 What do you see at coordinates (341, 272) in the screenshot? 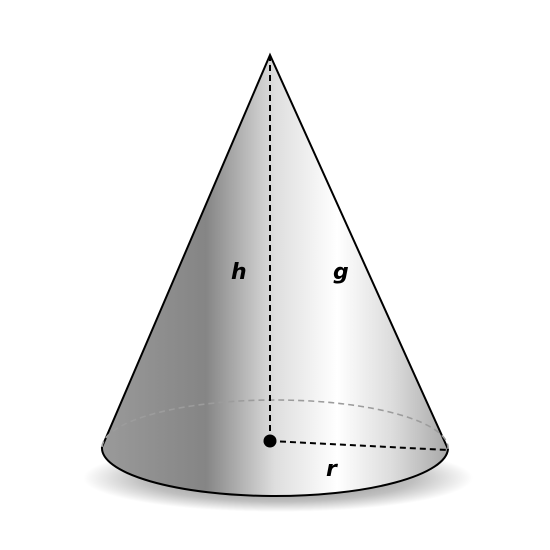
I see `slant-height-label: g` at bounding box center [341, 272].